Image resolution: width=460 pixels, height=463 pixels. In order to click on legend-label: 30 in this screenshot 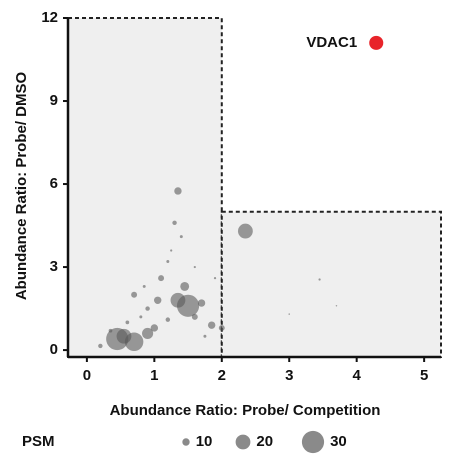, I will do `click(338, 441)`.